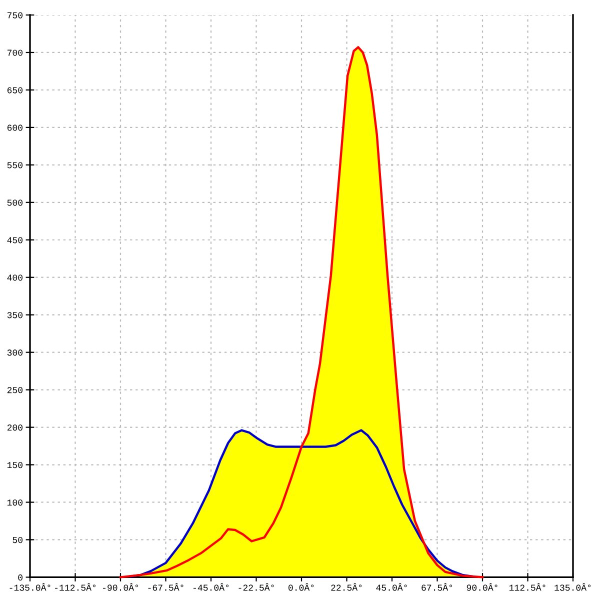 The width and height of the screenshot is (600, 600). I want to click on x-tick-label: -90.0Â°, so click(120, 587).